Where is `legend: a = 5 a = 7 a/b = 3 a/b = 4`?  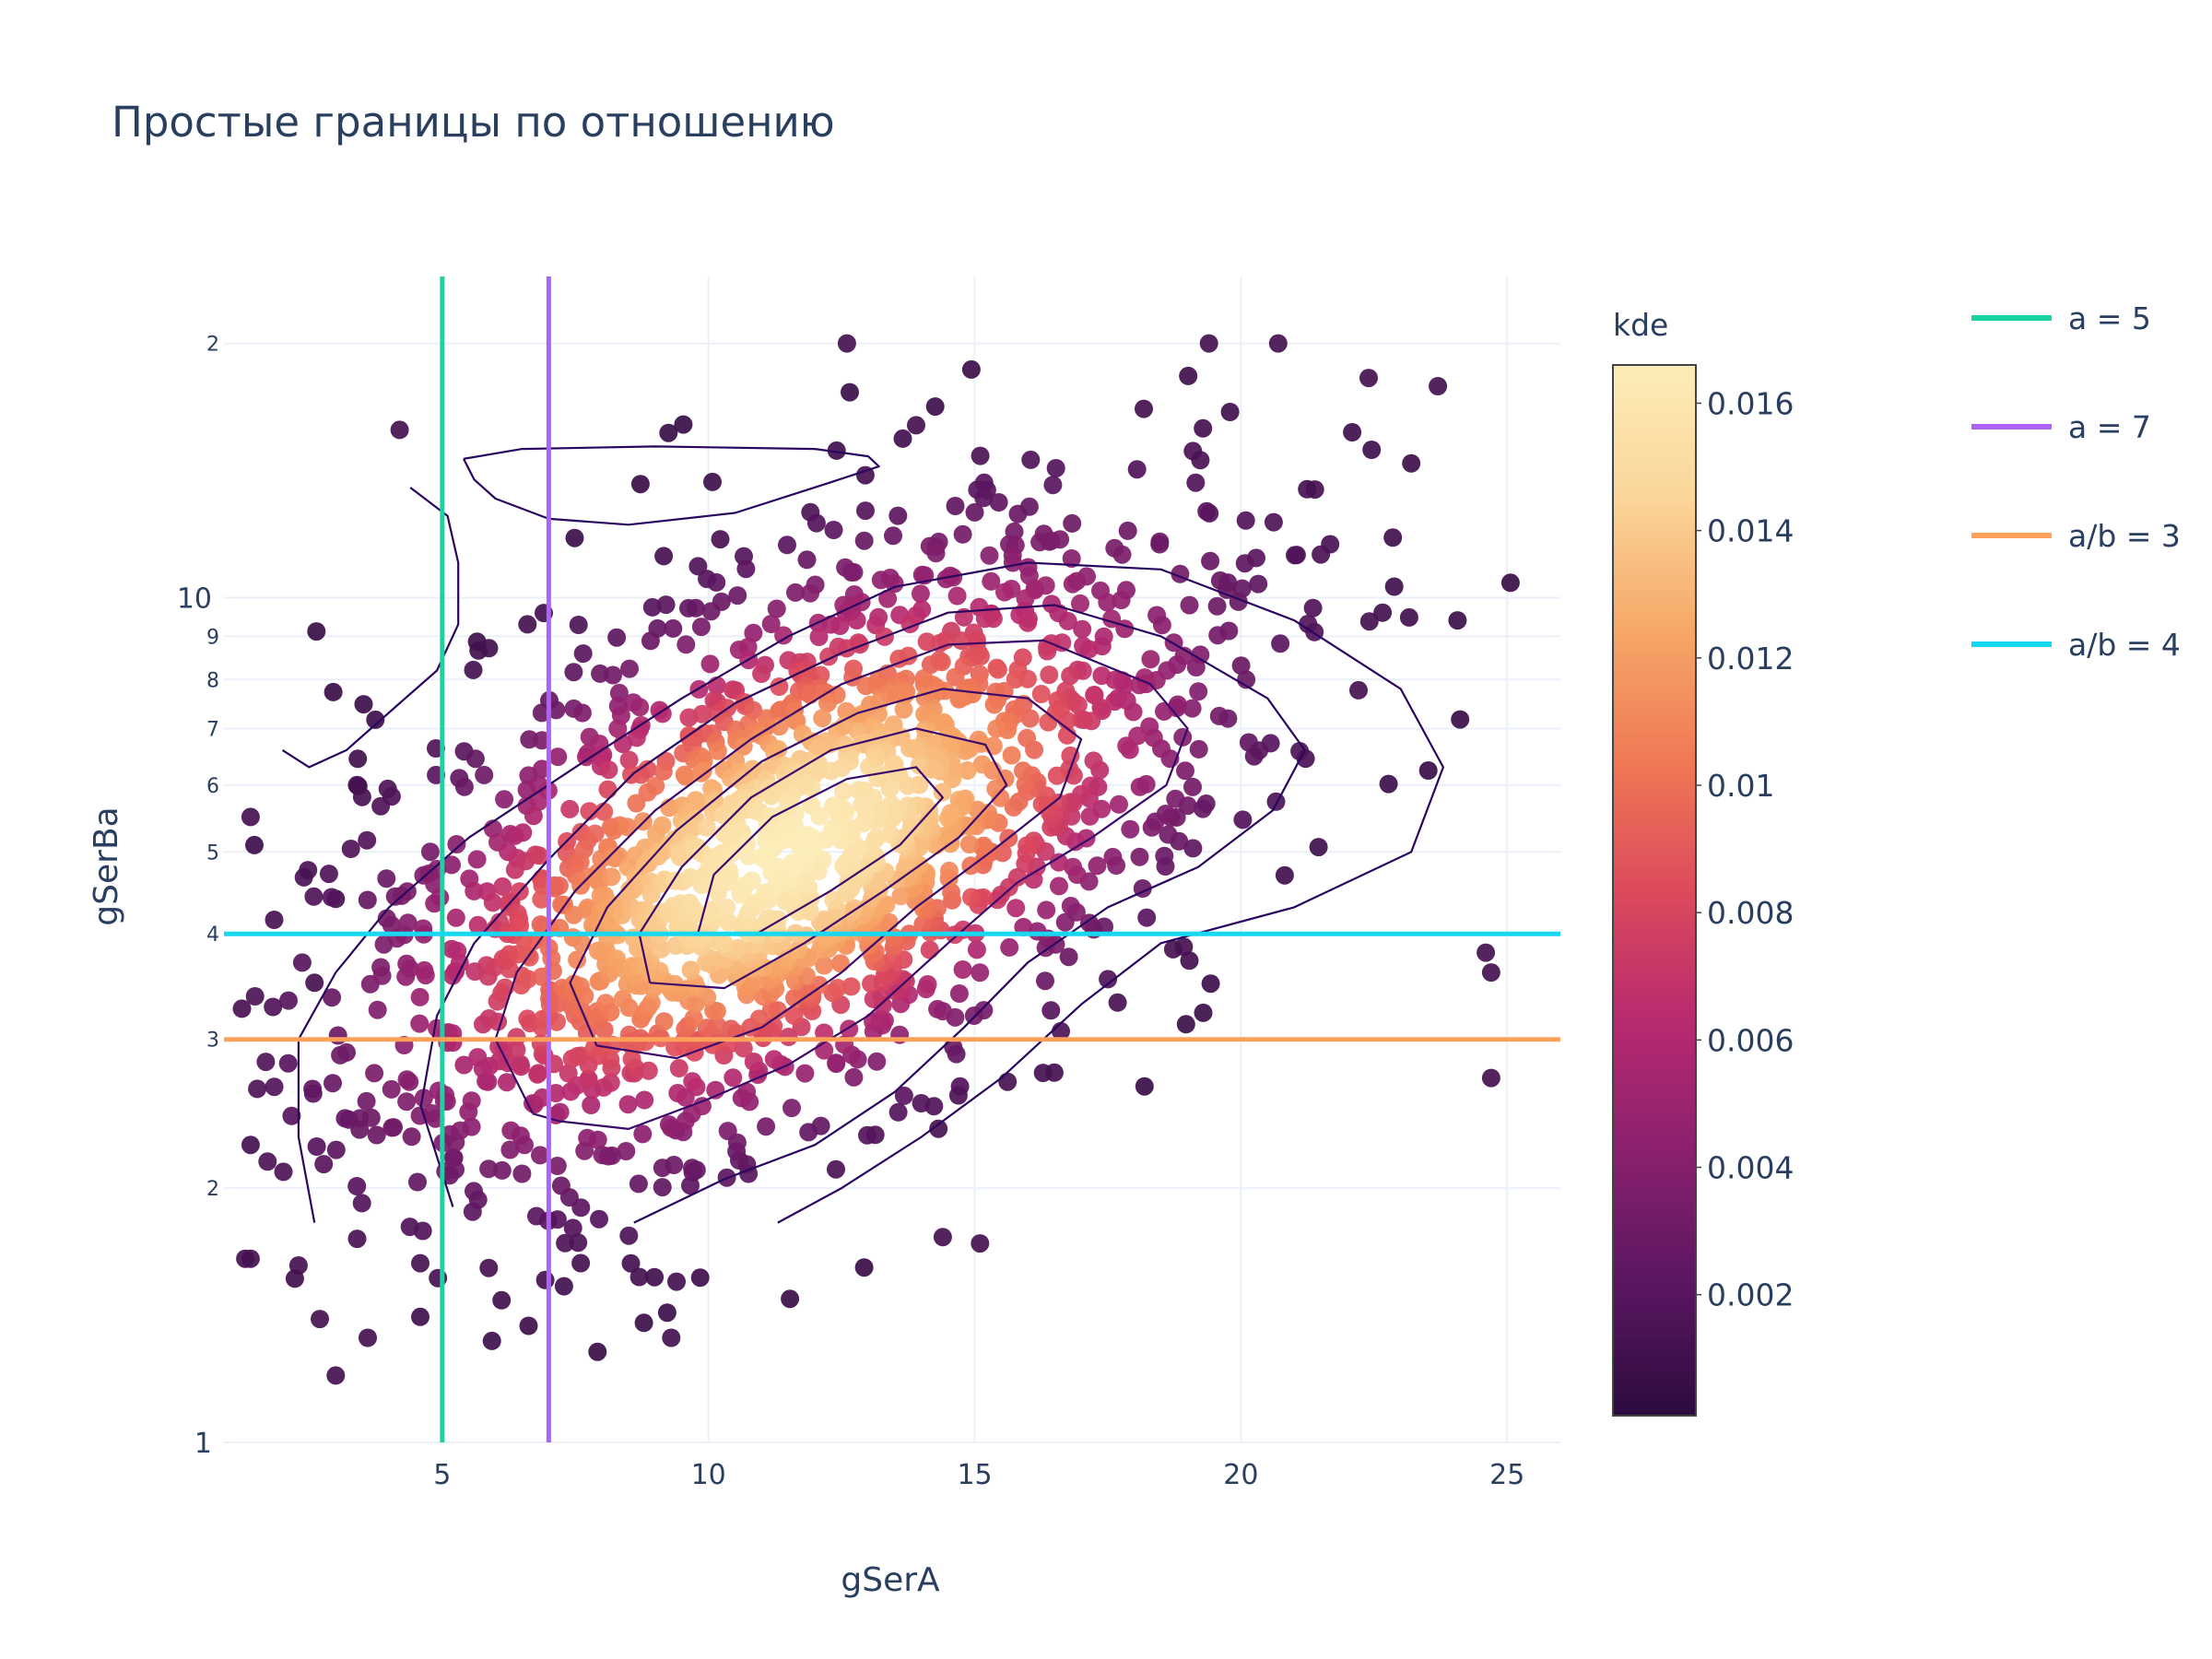
legend: a = 5 a = 7 a/b = 3 a/b = 4 is located at coordinates (2076, 481).